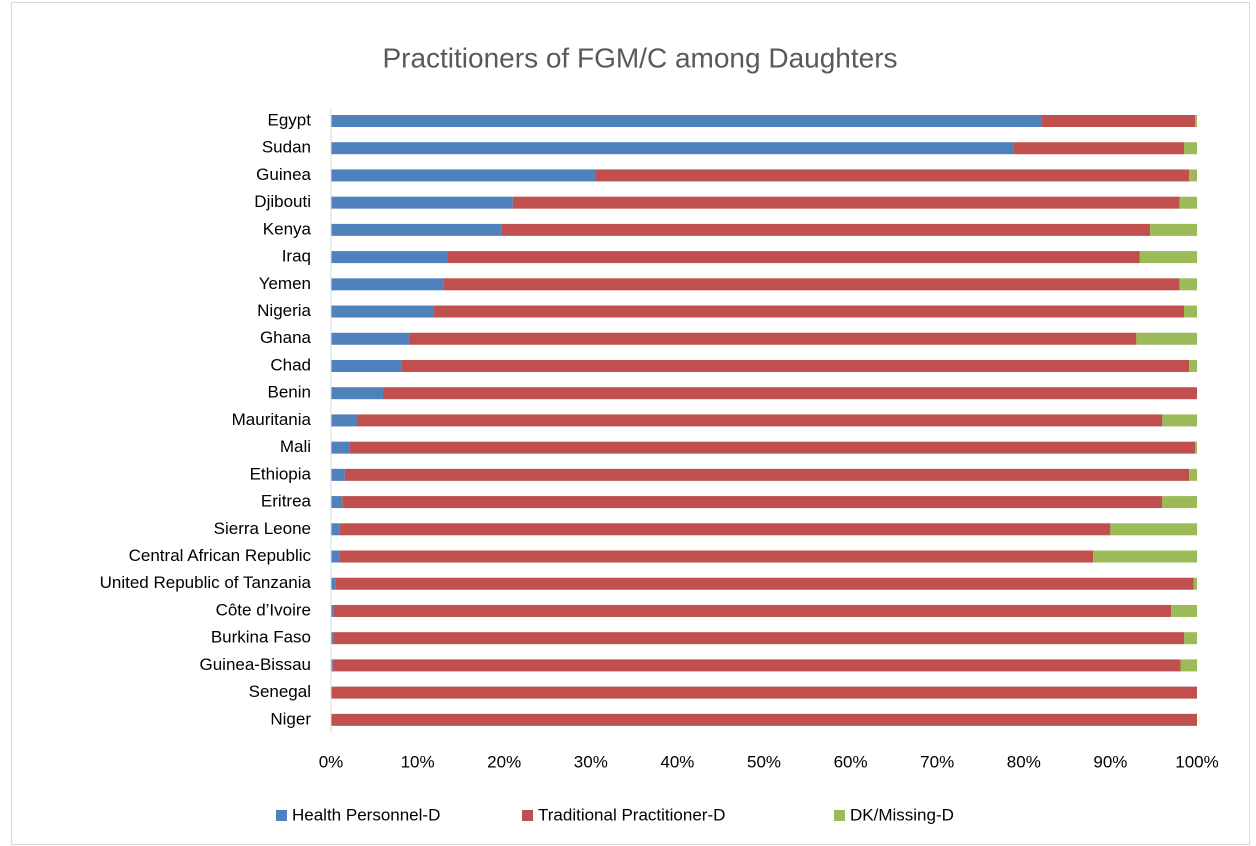 Image resolution: width=1256 pixels, height=846 pixels. I want to click on y-tick-label: Guinea-Bissau, so click(255, 664).